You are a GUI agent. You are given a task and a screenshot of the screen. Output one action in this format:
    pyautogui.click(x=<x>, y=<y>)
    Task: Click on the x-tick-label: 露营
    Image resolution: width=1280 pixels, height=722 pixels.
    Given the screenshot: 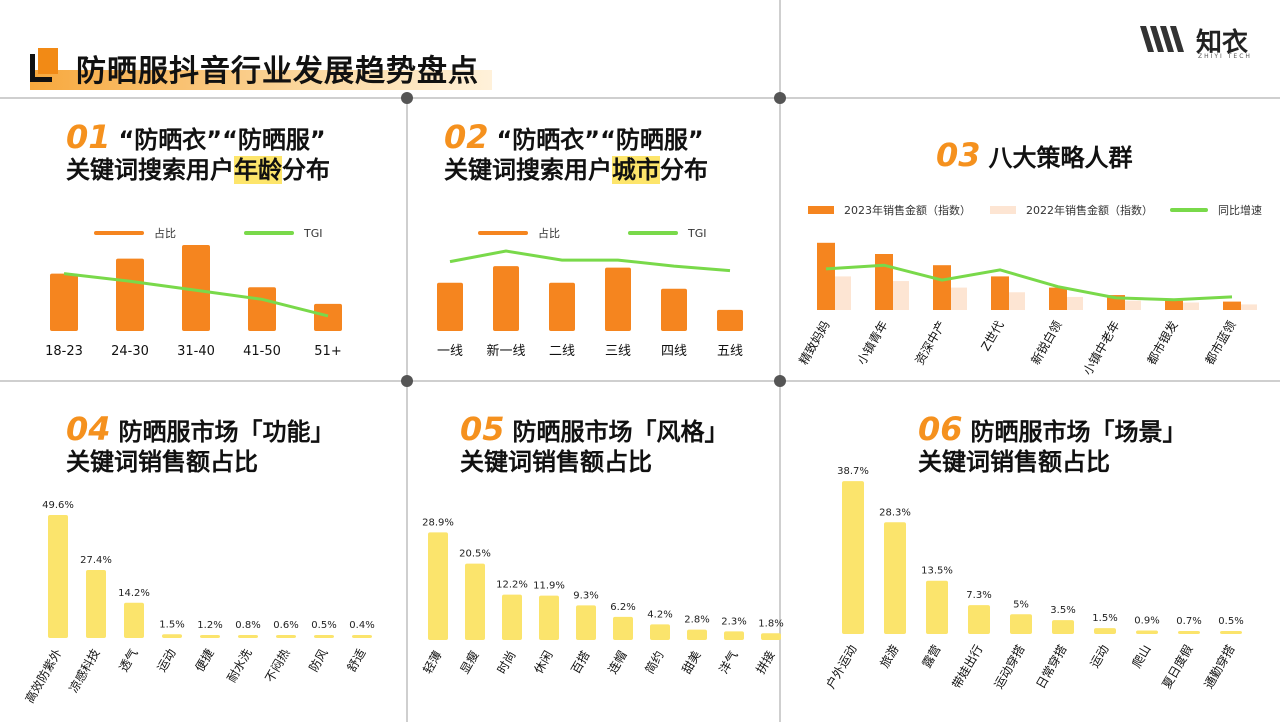 What is the action you would take?
    pyautogui.click(x=931, y=657)
    